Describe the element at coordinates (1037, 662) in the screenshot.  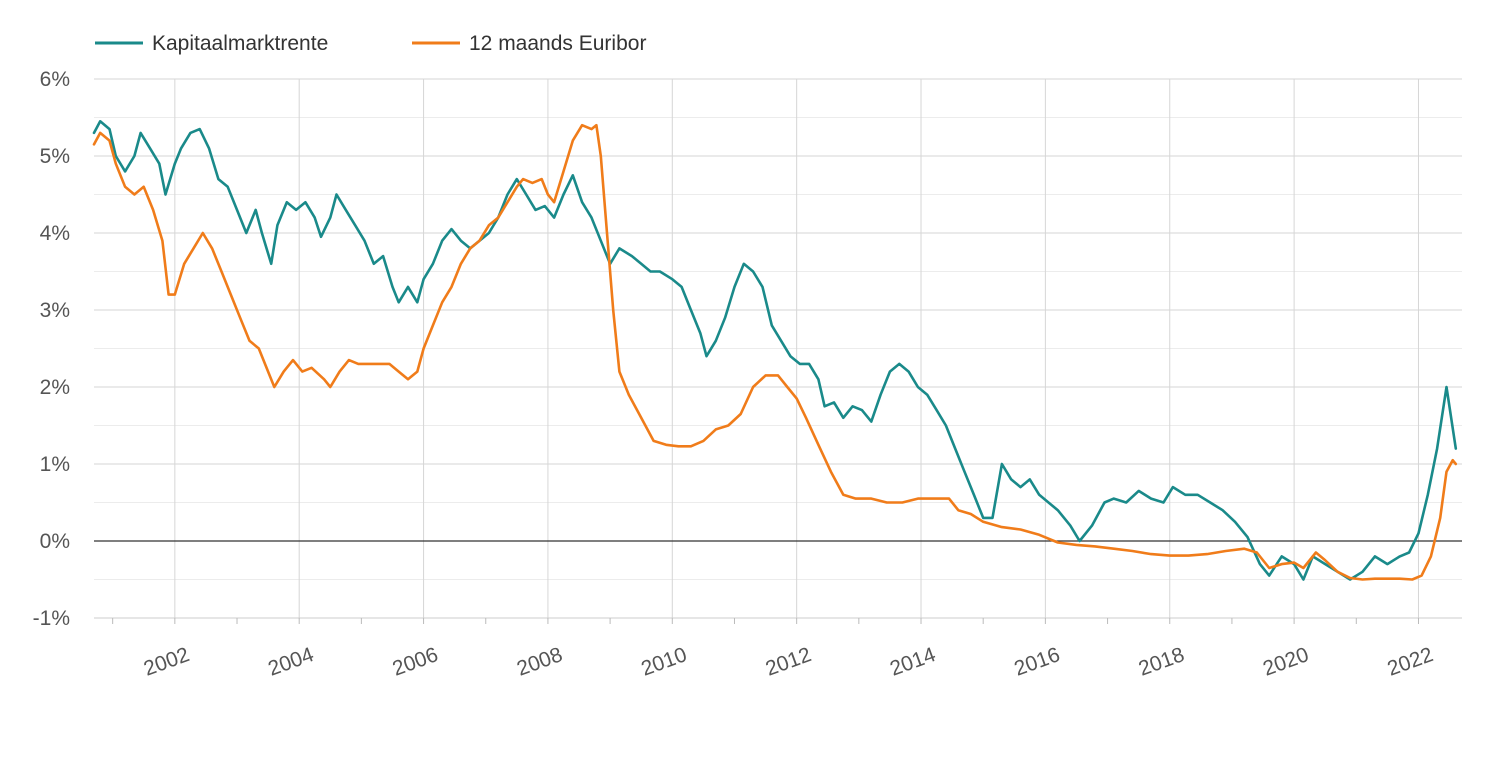
I see `x-tick-label: 2016` at that location.